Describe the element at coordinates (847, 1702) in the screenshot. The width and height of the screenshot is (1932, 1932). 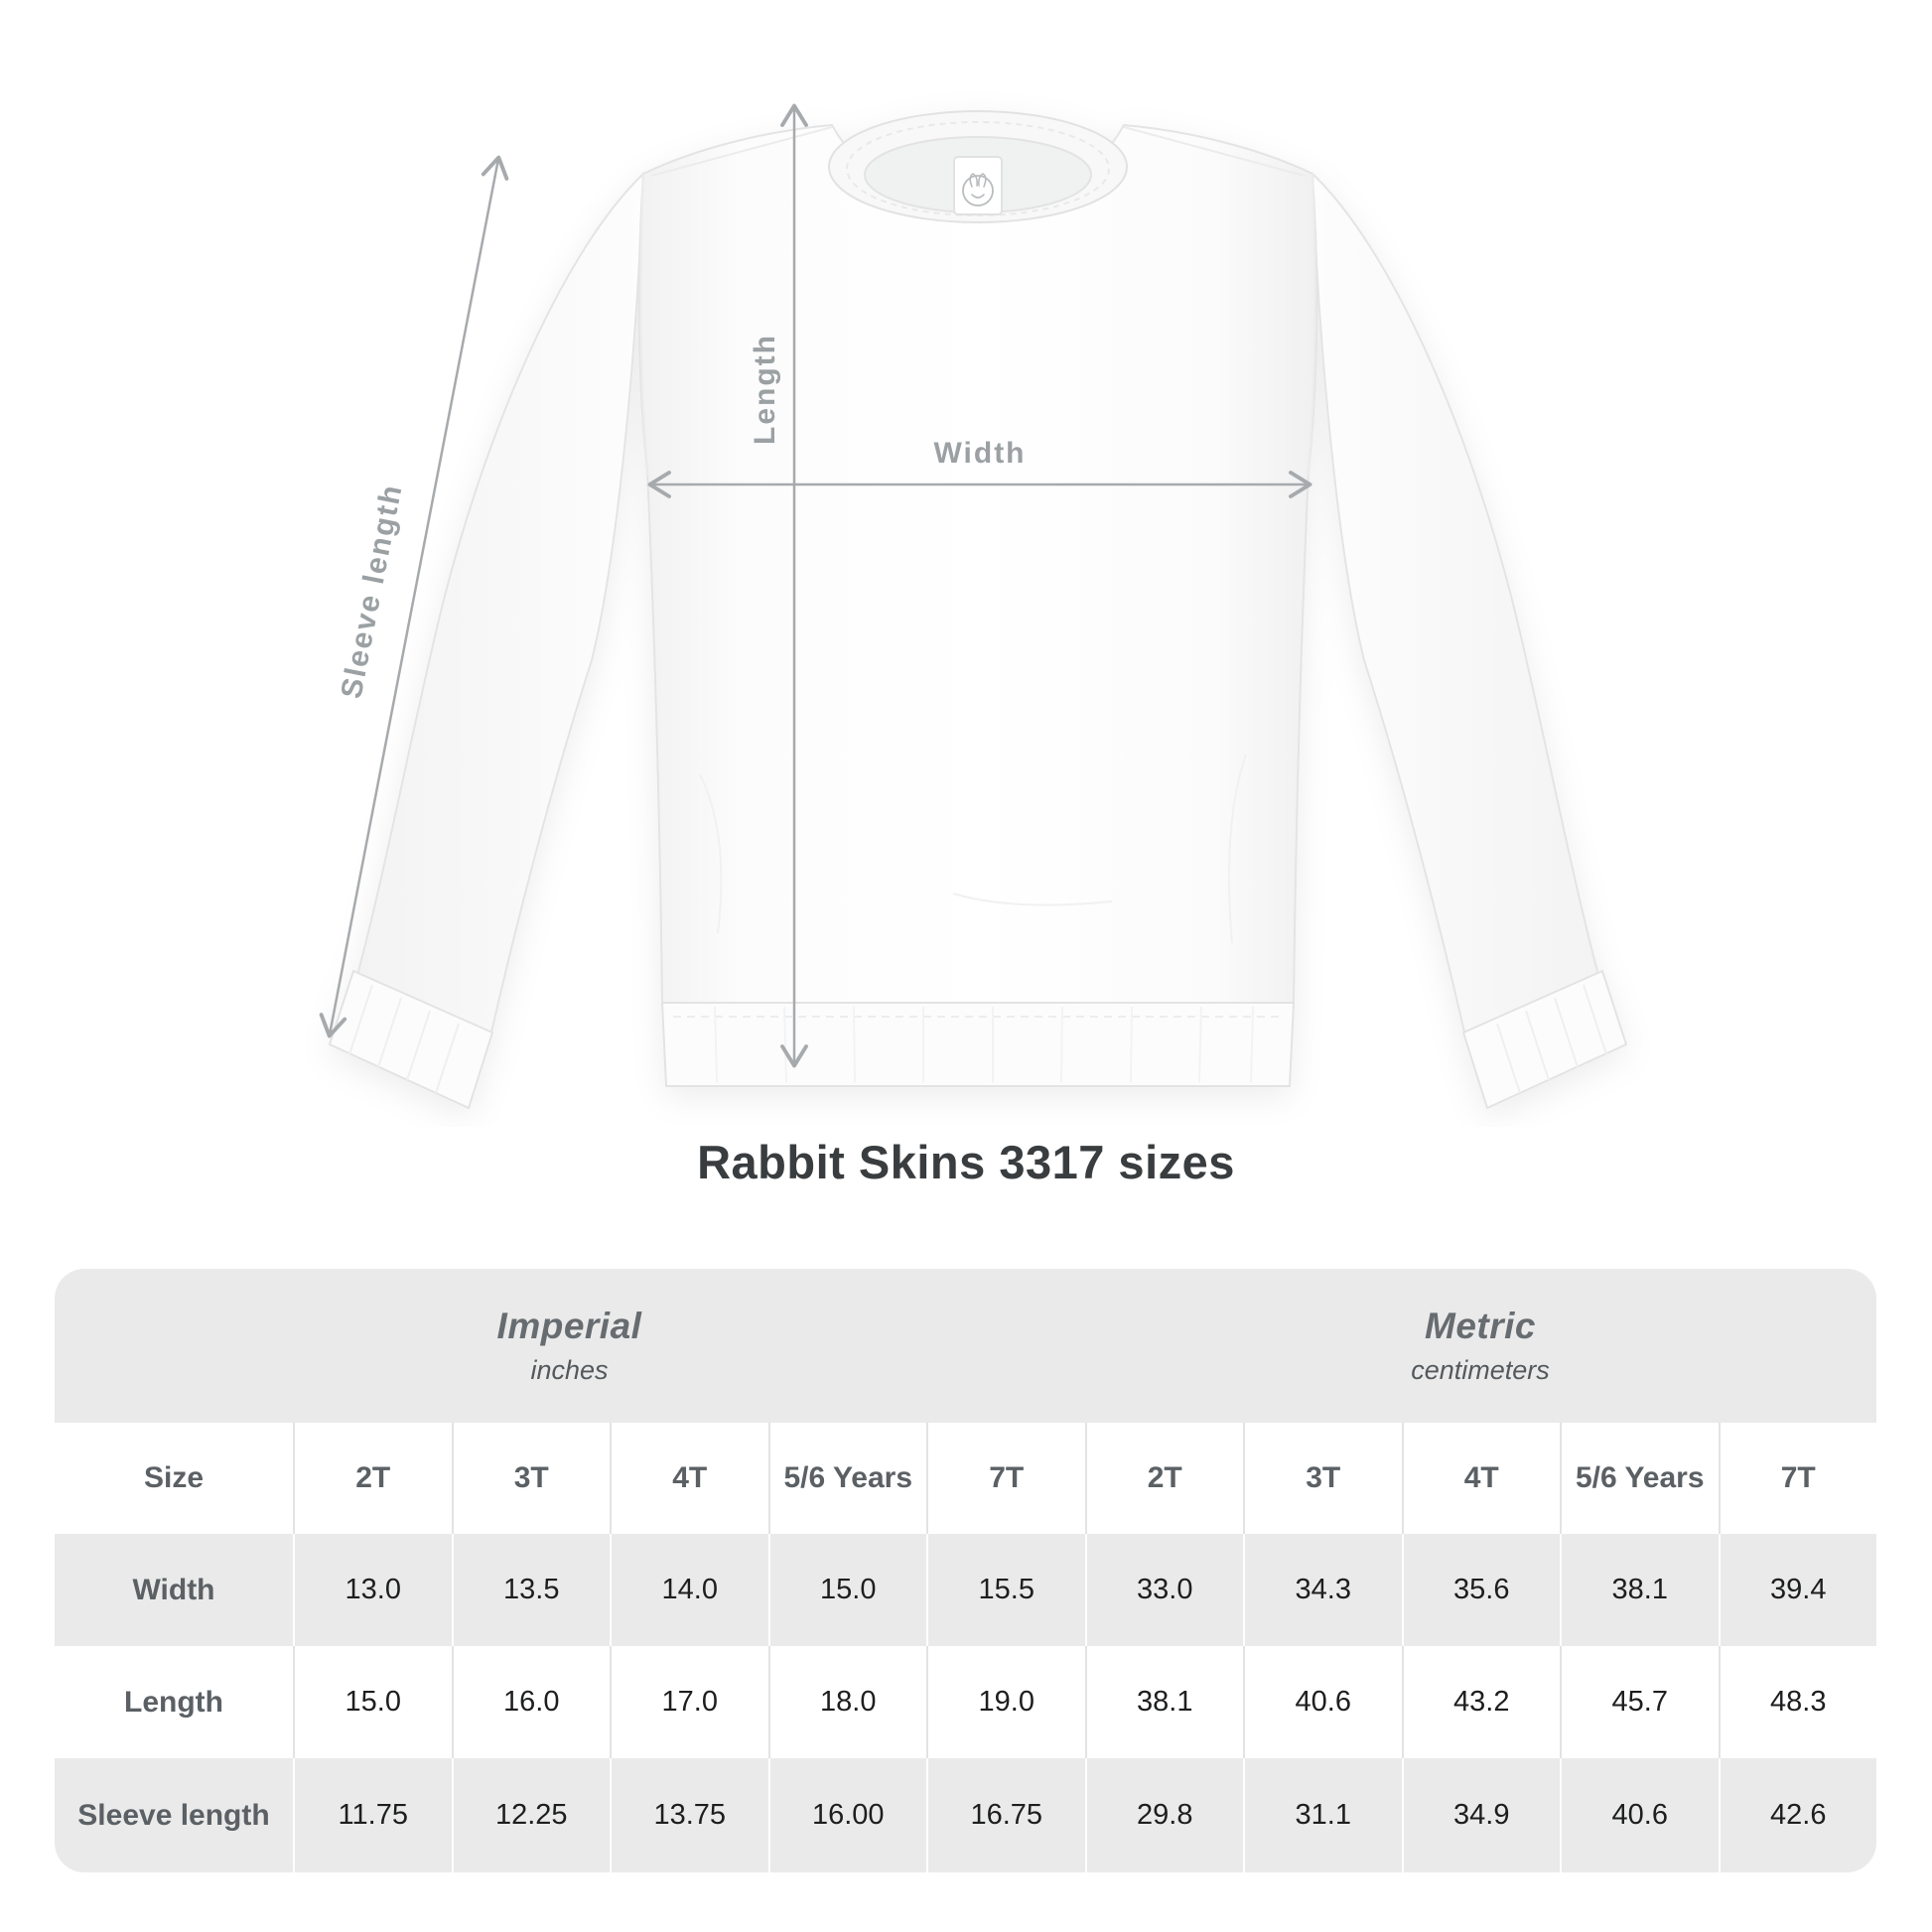
I see `value-cell-imperial: 18.0` at that location.